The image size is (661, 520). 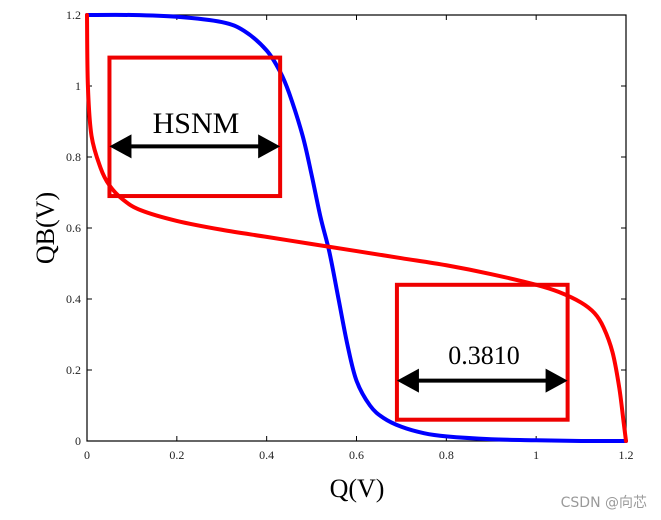 What do you see at coordinates (626, 455) in the screenshot?
I see `x-tick-label: 1.2` at bounding box center [626, 455].